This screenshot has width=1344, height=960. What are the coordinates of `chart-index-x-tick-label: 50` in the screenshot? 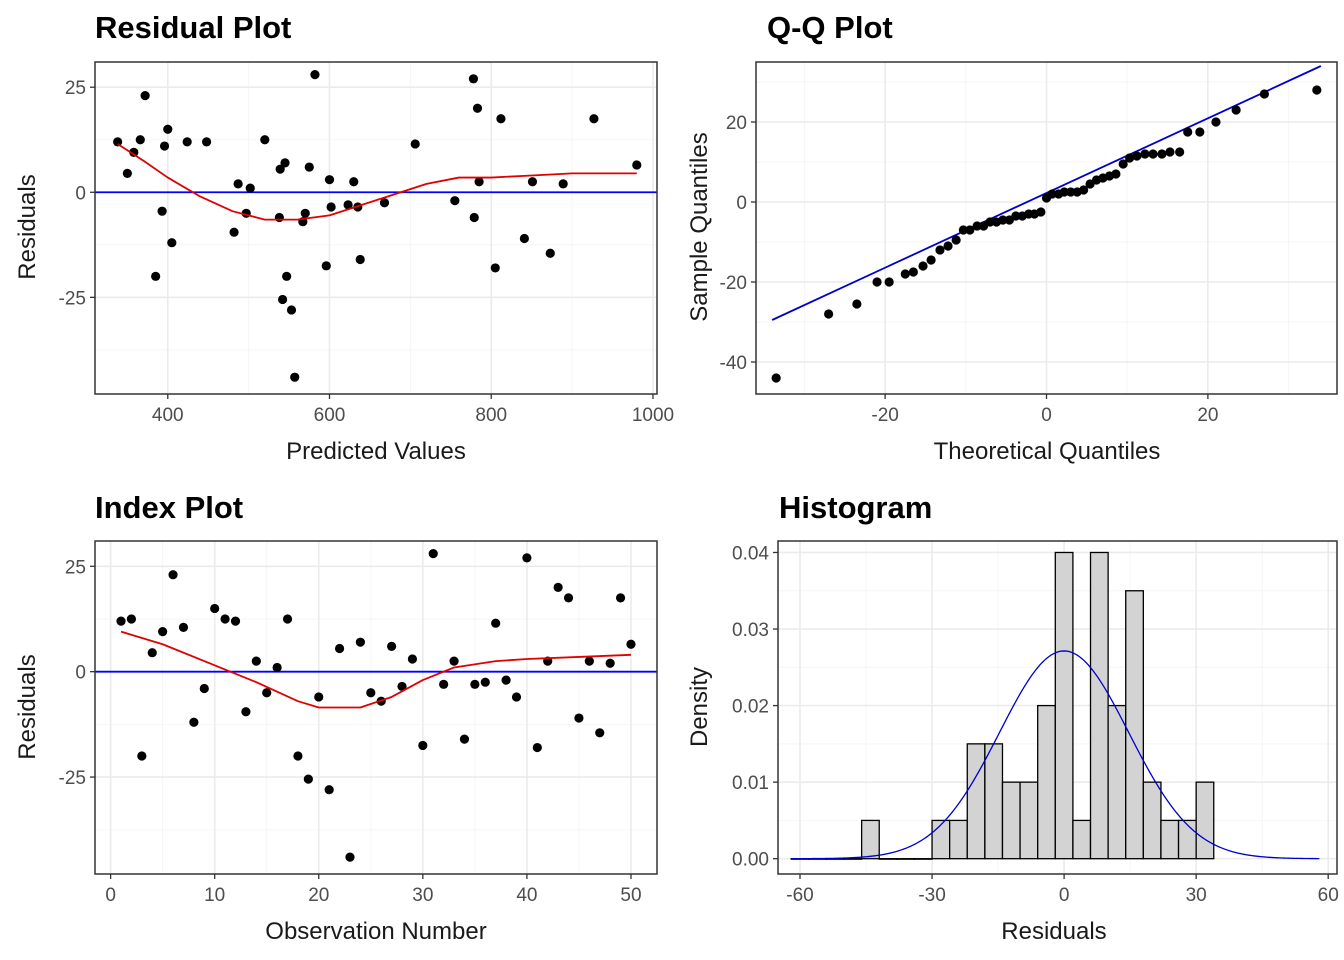 It's located at (630, 895).